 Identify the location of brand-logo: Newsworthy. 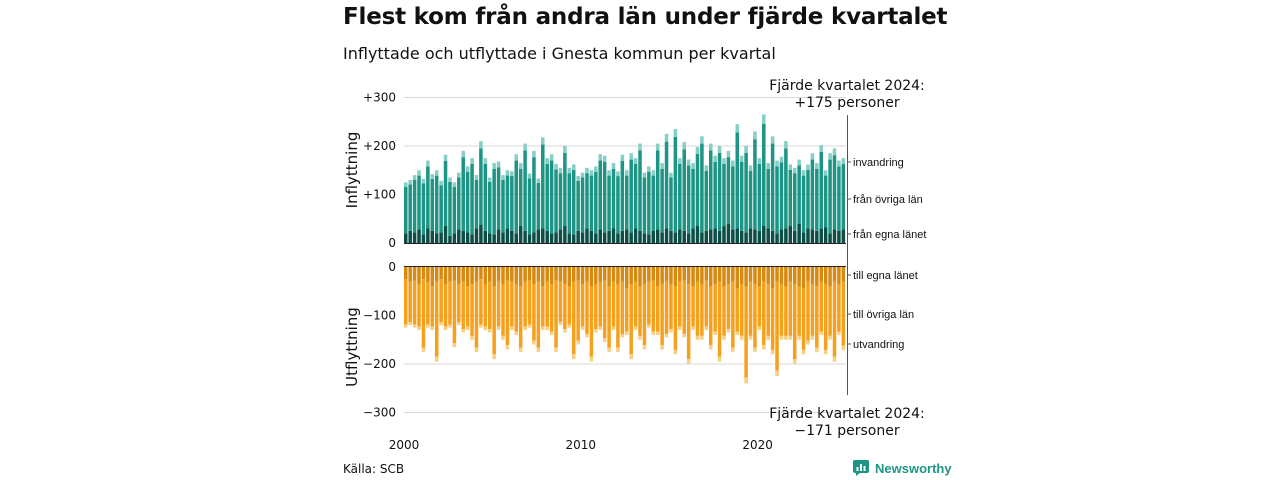
(902, 468).